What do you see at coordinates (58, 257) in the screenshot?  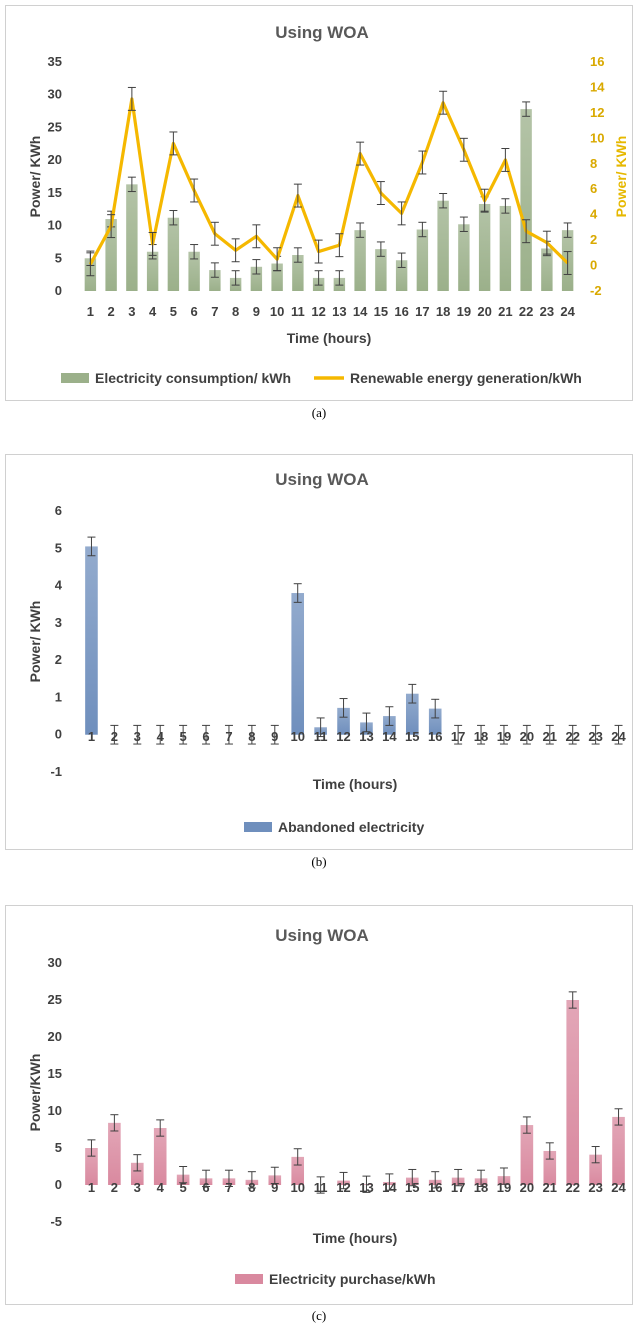 I see `y-tick-label: 5` at bounding box center [58, 257].